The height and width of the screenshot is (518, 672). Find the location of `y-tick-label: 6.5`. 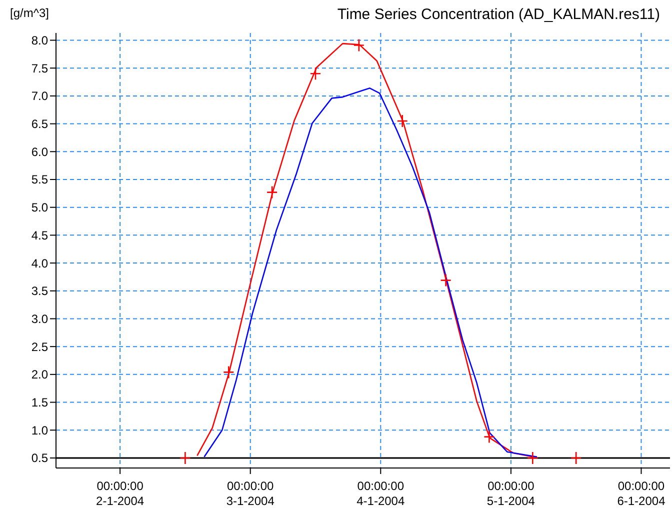

y-tick-label: 6.5 is located at coordinates (39, 124).